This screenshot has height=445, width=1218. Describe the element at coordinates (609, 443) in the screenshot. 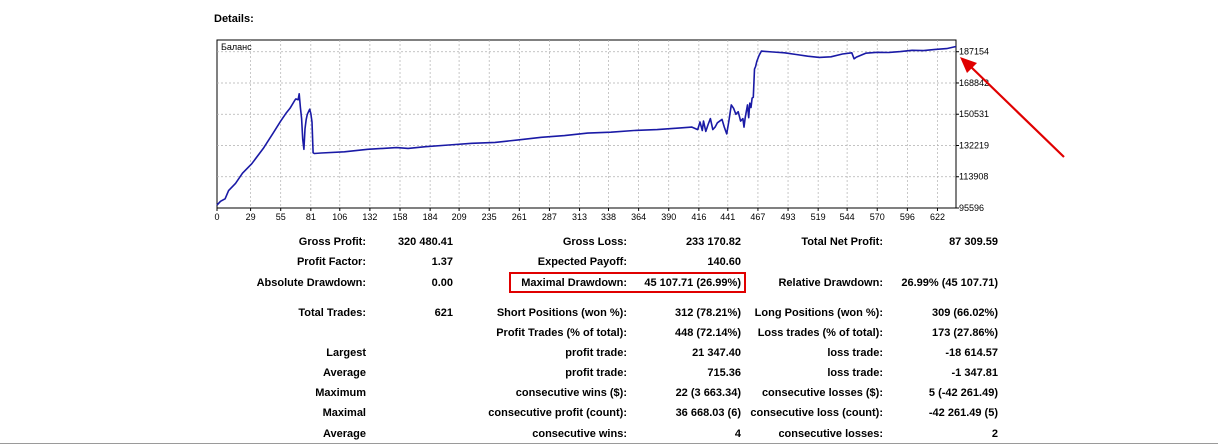

I see `bottom-divider` at that location.